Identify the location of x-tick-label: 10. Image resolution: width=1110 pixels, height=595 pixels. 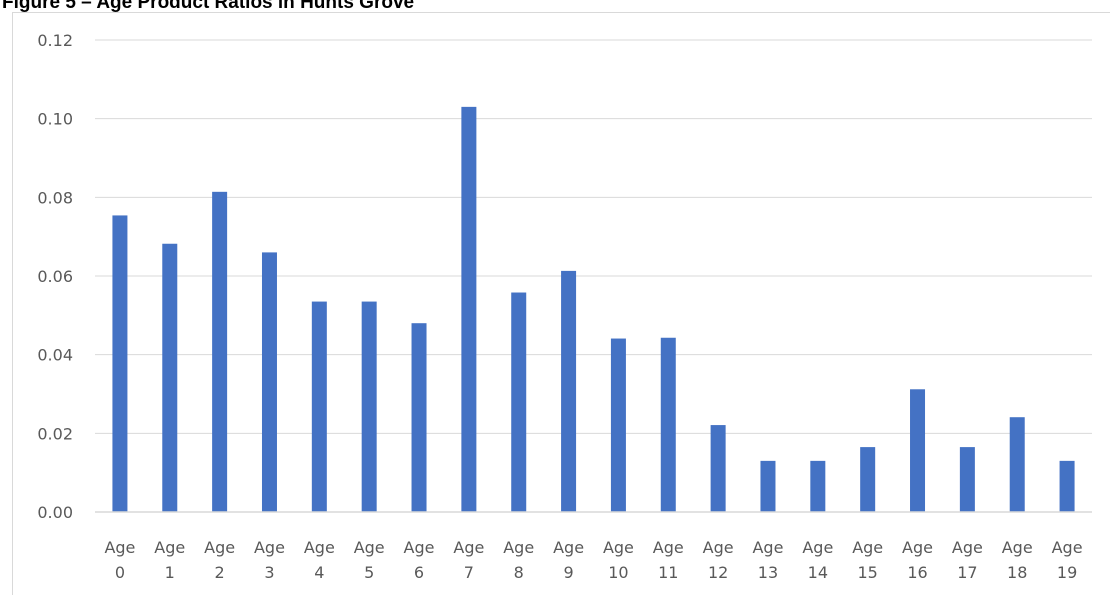
(618, 572).